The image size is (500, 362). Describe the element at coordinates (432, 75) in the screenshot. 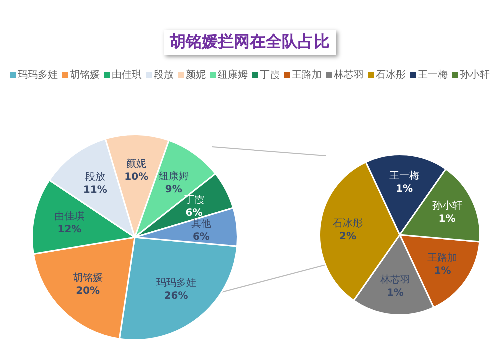

I see `legend-label: 王一梅` at that location.